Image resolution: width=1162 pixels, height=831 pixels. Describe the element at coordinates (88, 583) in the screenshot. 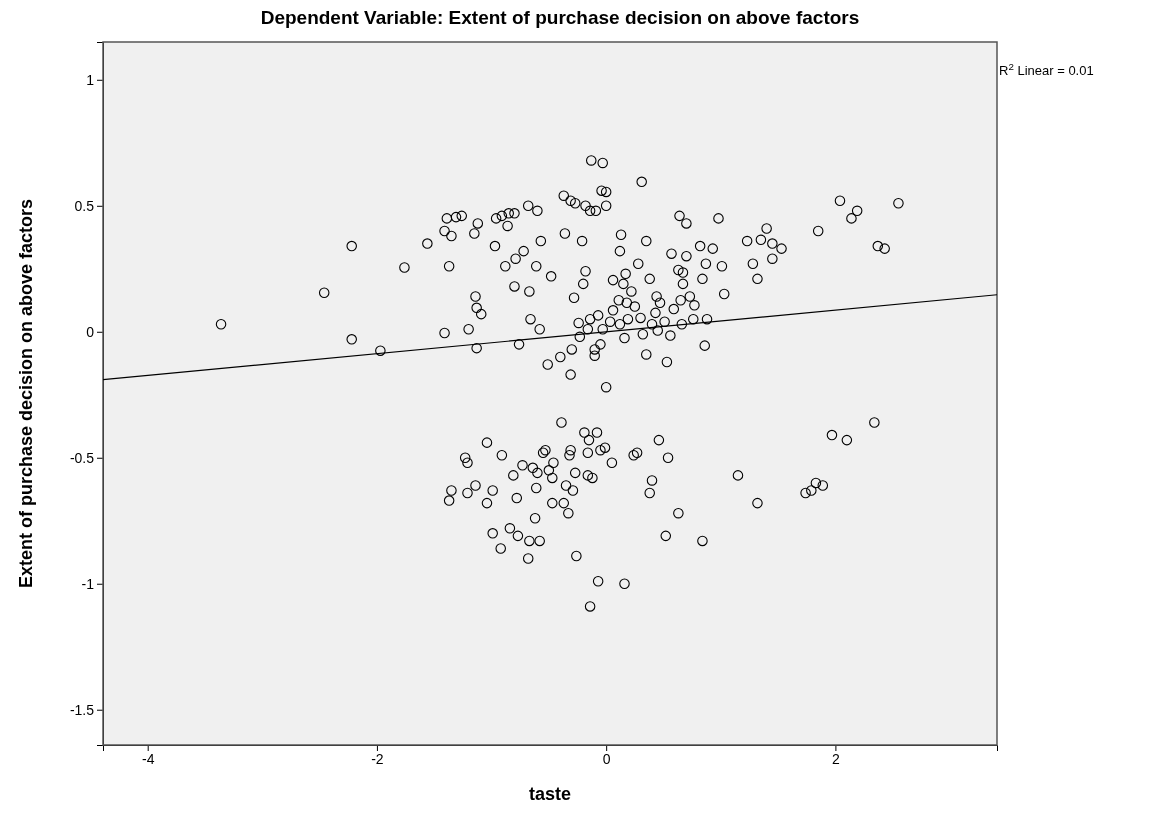

I see `y-tick-label: -1` at that location.